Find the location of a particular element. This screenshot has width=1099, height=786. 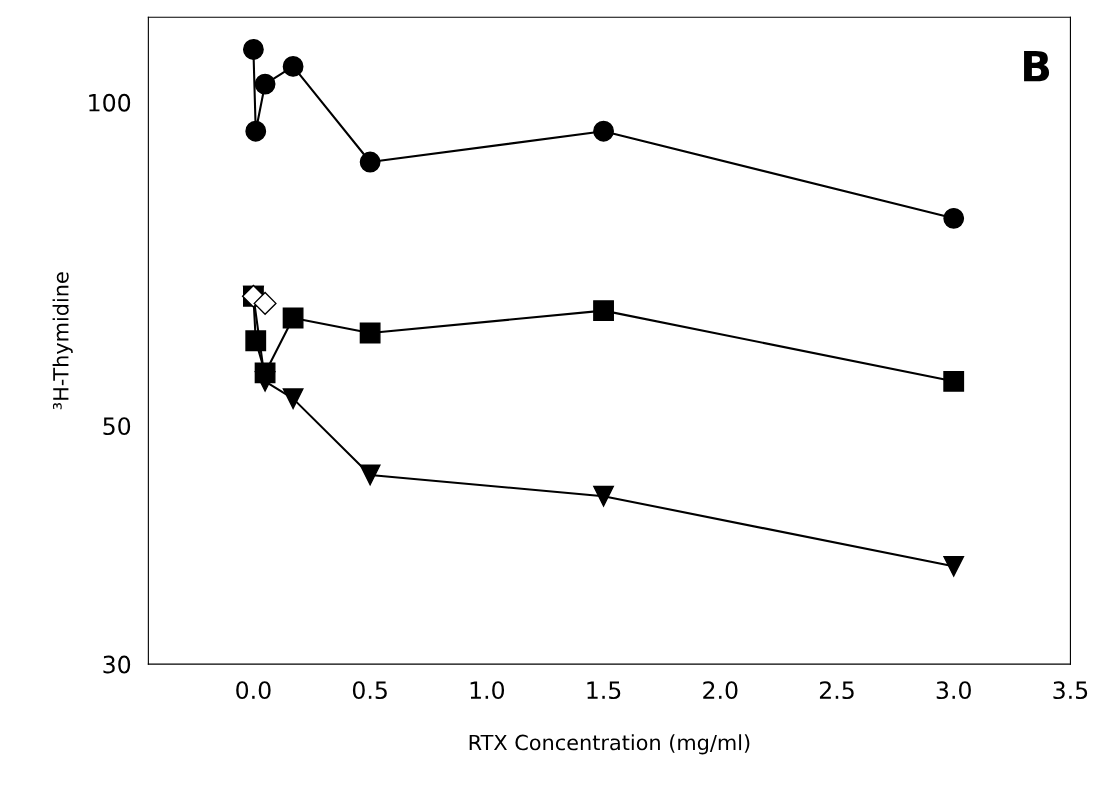

x-tick-label: 3.5 is located at coordinates (1070, 690).